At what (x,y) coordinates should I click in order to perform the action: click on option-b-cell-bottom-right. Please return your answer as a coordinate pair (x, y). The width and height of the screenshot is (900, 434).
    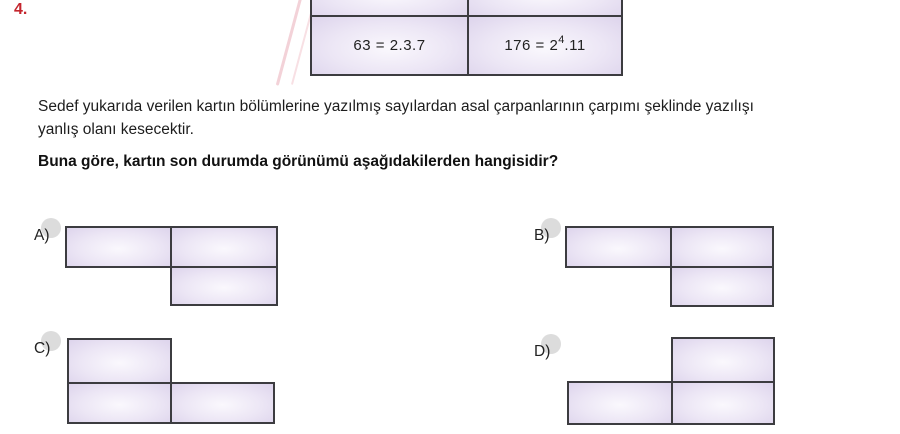
    Looking at the image, I should click on (722, 286).